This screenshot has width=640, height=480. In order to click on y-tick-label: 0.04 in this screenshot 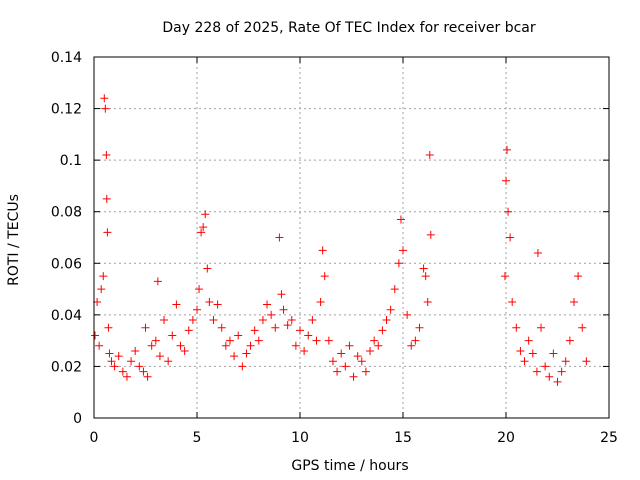, I will do `click(66, 316)`.